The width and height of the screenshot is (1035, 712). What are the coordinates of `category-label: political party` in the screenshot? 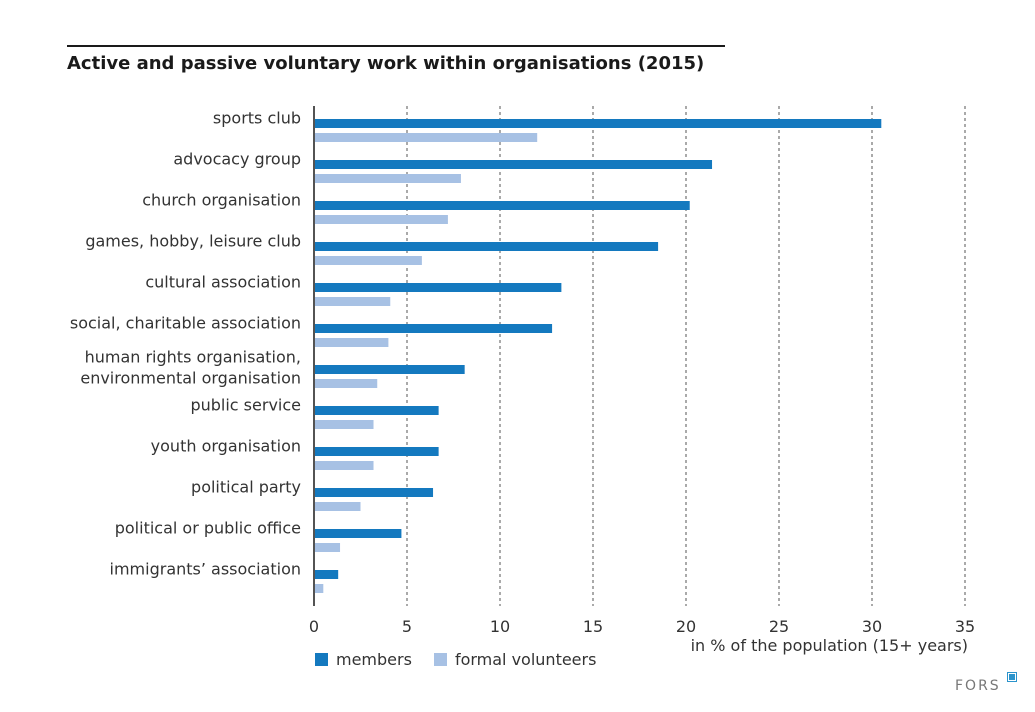 It's located at (246, 487).